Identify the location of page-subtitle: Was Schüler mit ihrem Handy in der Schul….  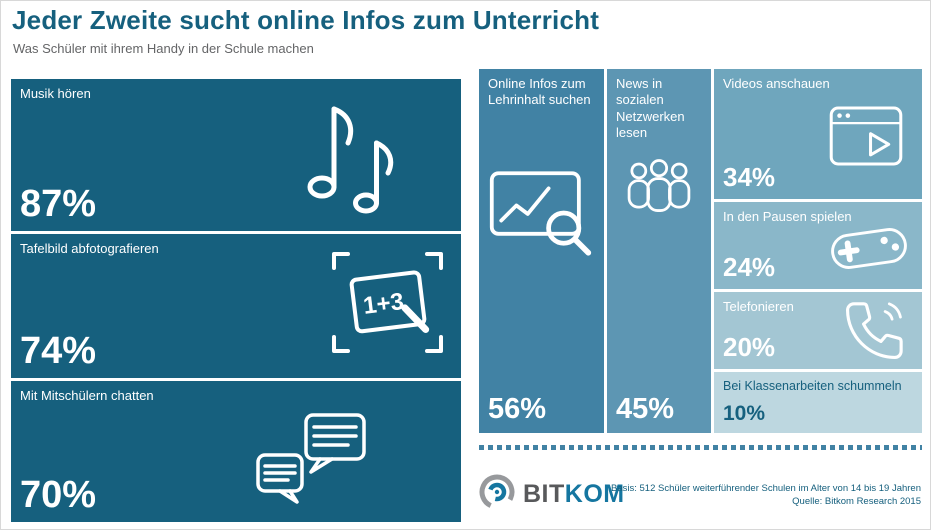
(163, 48).